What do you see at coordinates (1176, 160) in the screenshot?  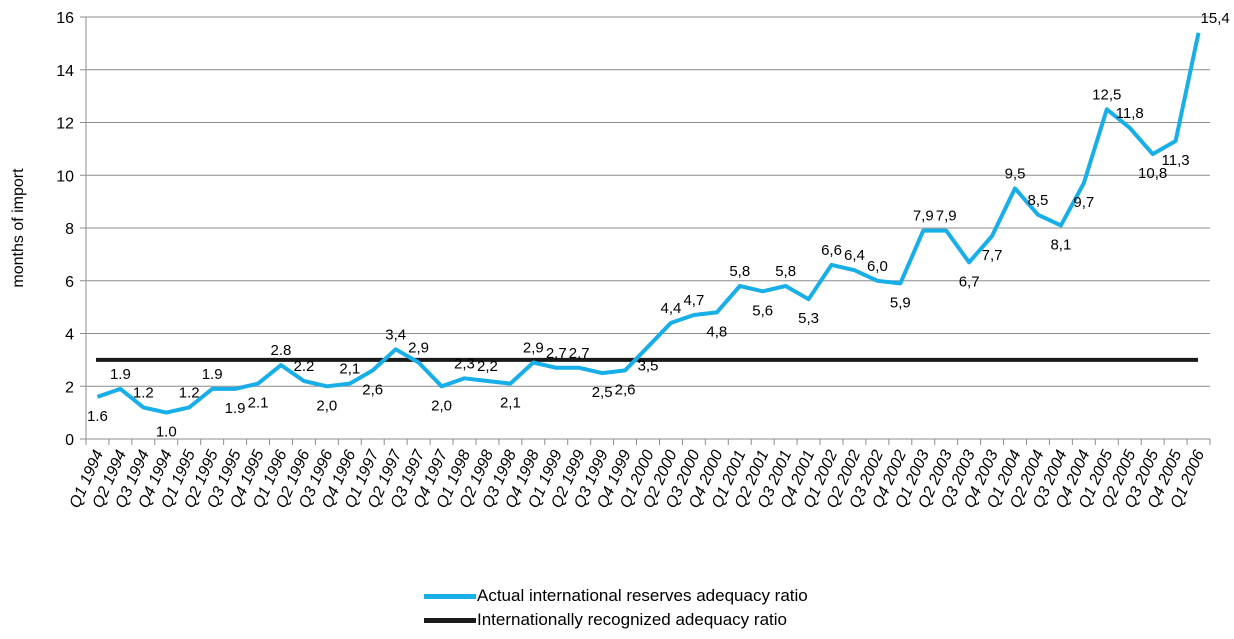 I see `data-label: 11,3` at bounding box center [1176, 160].